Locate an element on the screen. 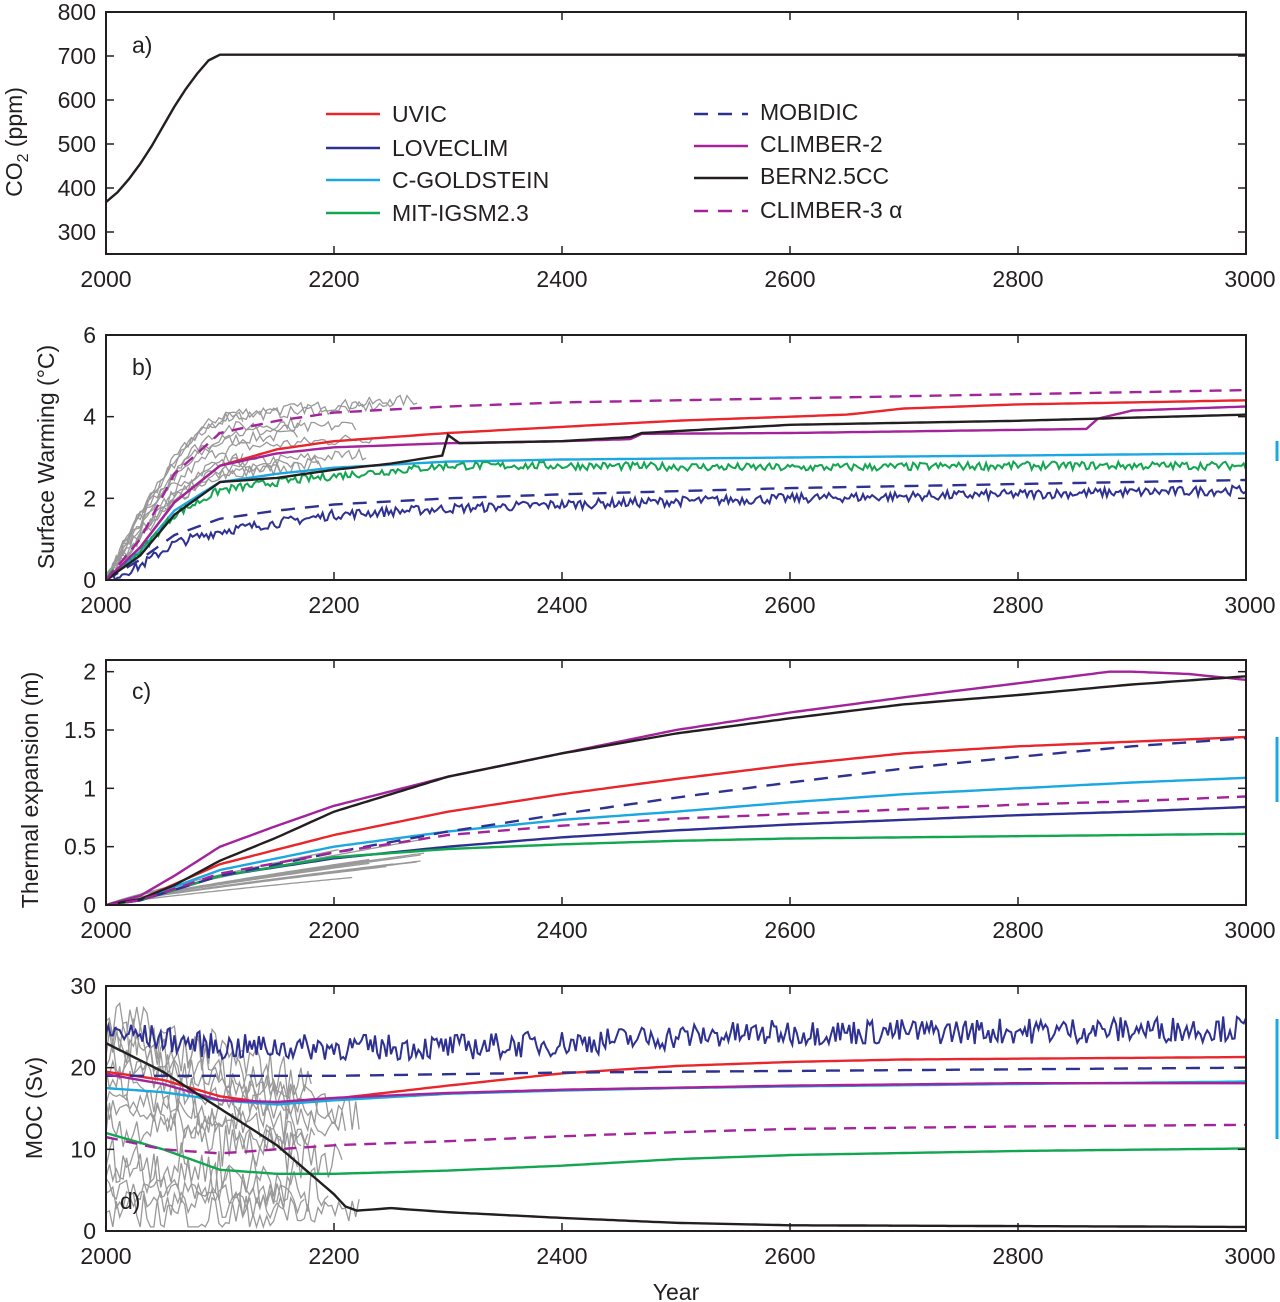 This screenshot has height=1302, width=1280. series-loveclim-panel-c is located at coordinates (676, 855).